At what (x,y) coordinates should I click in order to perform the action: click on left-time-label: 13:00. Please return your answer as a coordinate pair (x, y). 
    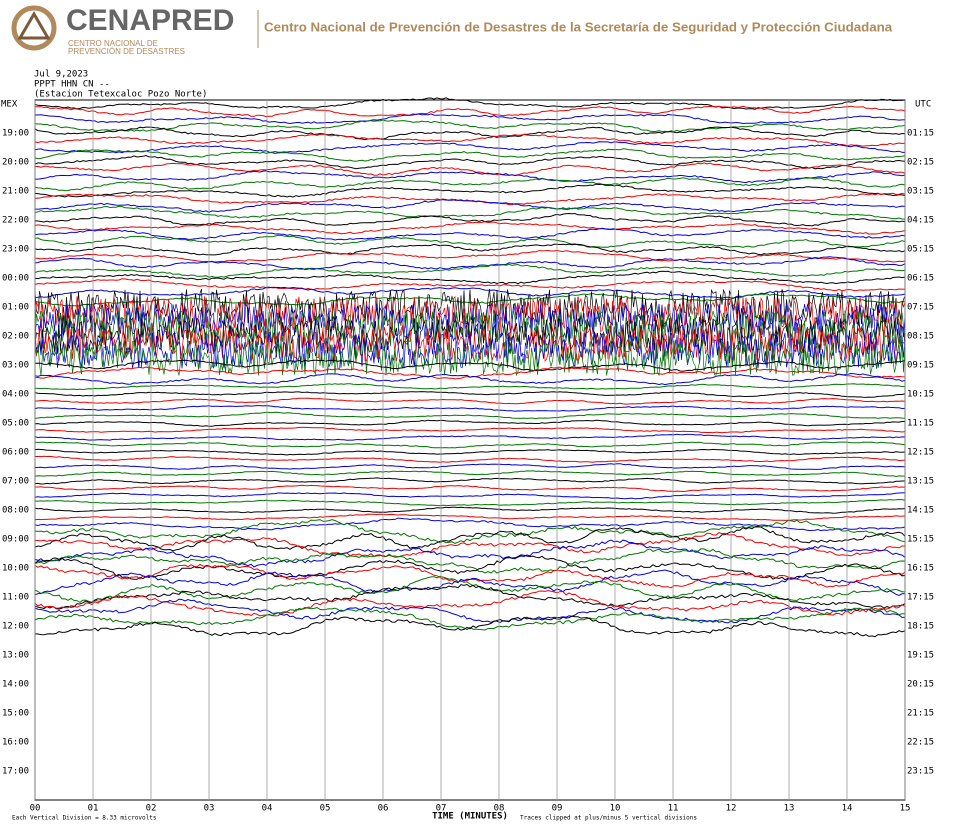
    Looking at the image, I should click on (15, 656).